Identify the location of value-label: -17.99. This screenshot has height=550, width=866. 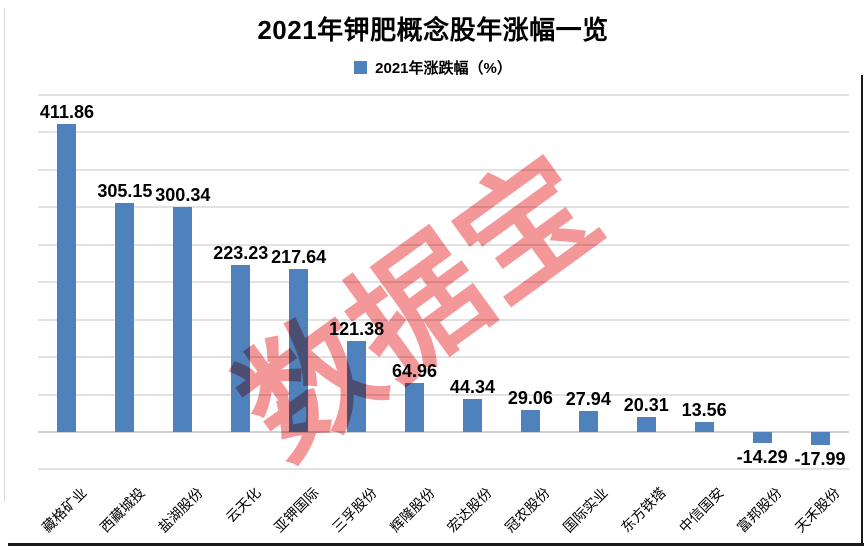
(820, 459).